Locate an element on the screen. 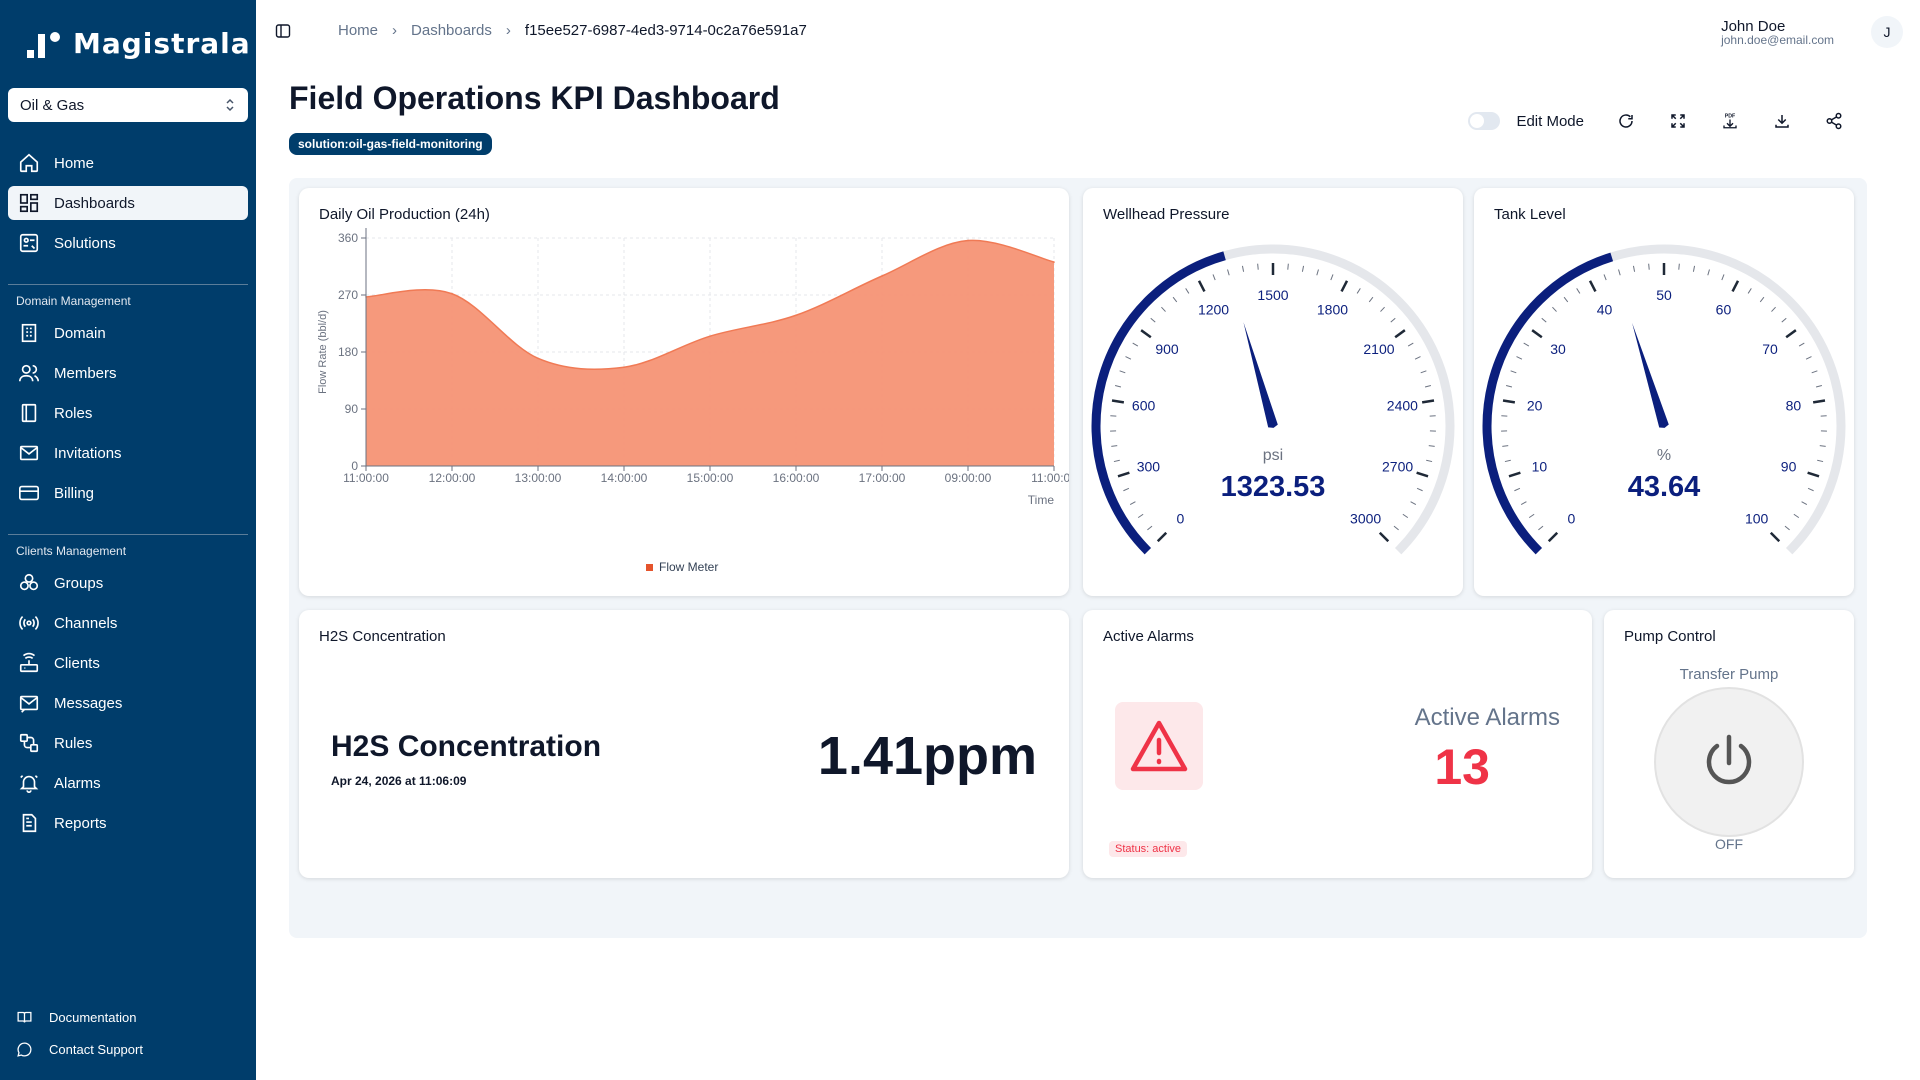 This screenshot has height=1080, width=1920. user-info: John Doe john.doe@email.com is located at coordinates (1777, 32).